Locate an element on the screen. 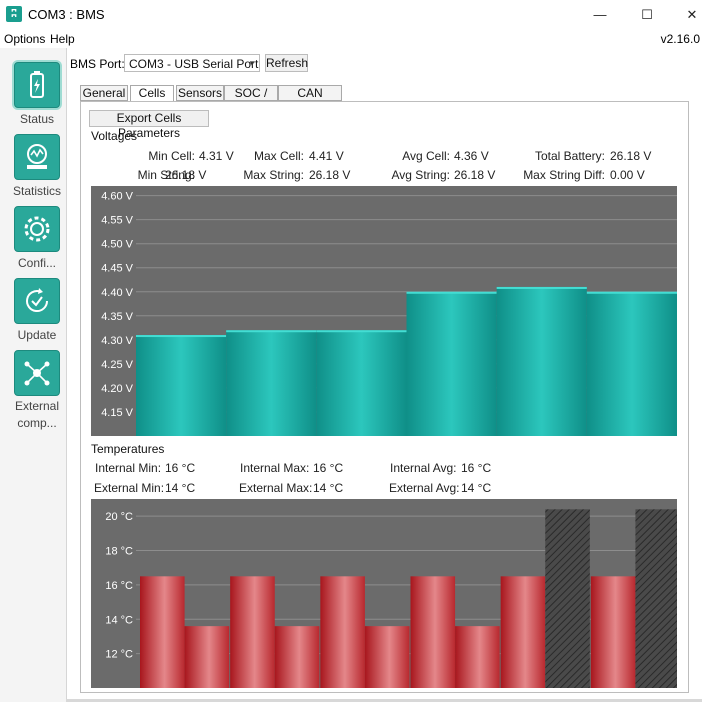 The height and width of the screenshot is (702, 702). tab-can-devices: CAN Devices is located at coordinates (310, 100).